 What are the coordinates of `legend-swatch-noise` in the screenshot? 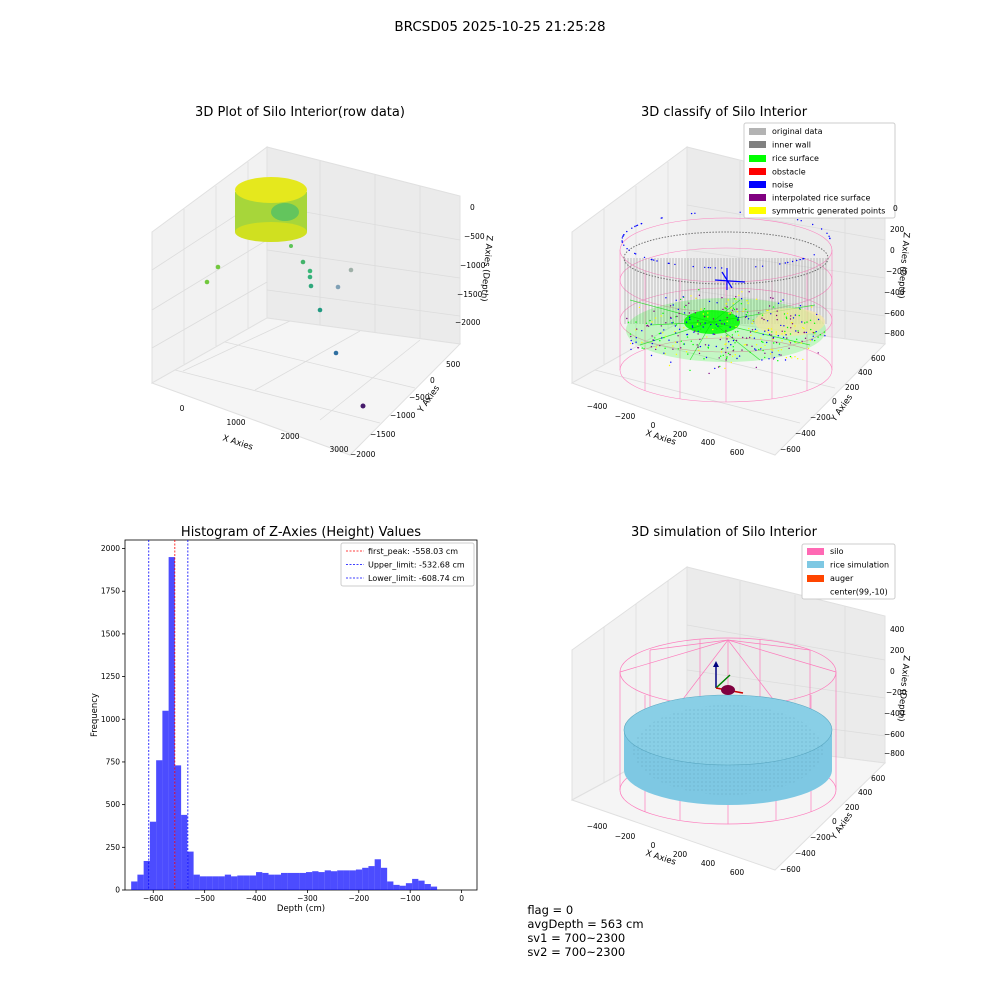 It's located at (757, 184).